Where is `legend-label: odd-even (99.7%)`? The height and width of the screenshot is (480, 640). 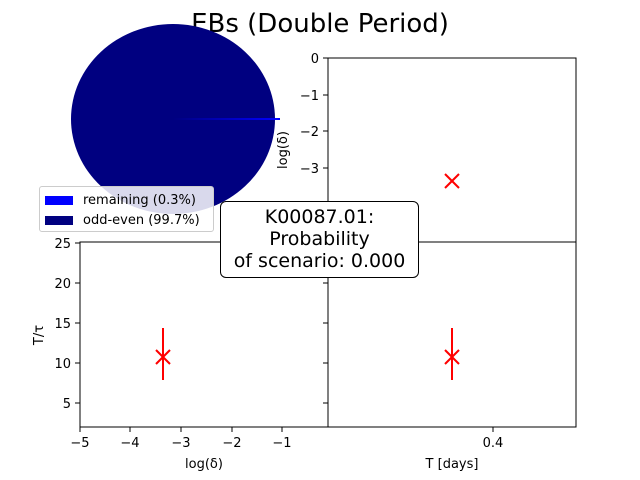
legend-label: odd-even (99.7%) is located at coordinates (141, 220).